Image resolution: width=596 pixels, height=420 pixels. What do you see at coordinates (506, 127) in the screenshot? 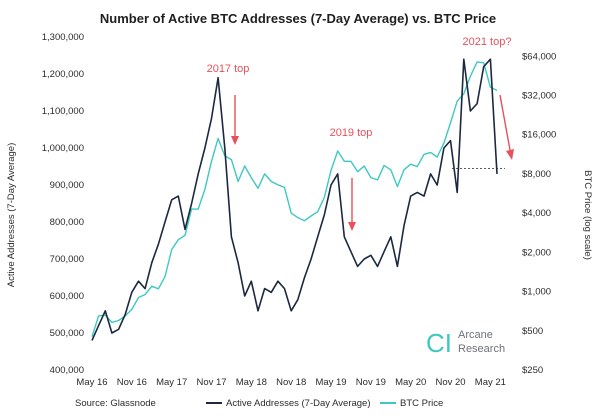
I see `arrow-2021-top` at bounding box center [506, 127].